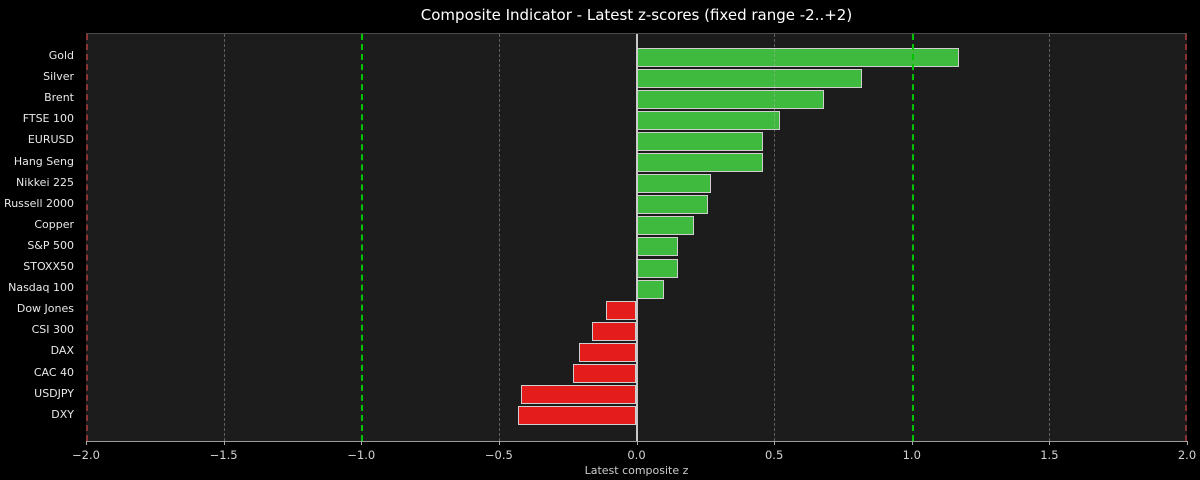 This screenshot has height=480, width=1200. I want to click on x-ticklabel--0.5: −0.5, so click(498, 455).